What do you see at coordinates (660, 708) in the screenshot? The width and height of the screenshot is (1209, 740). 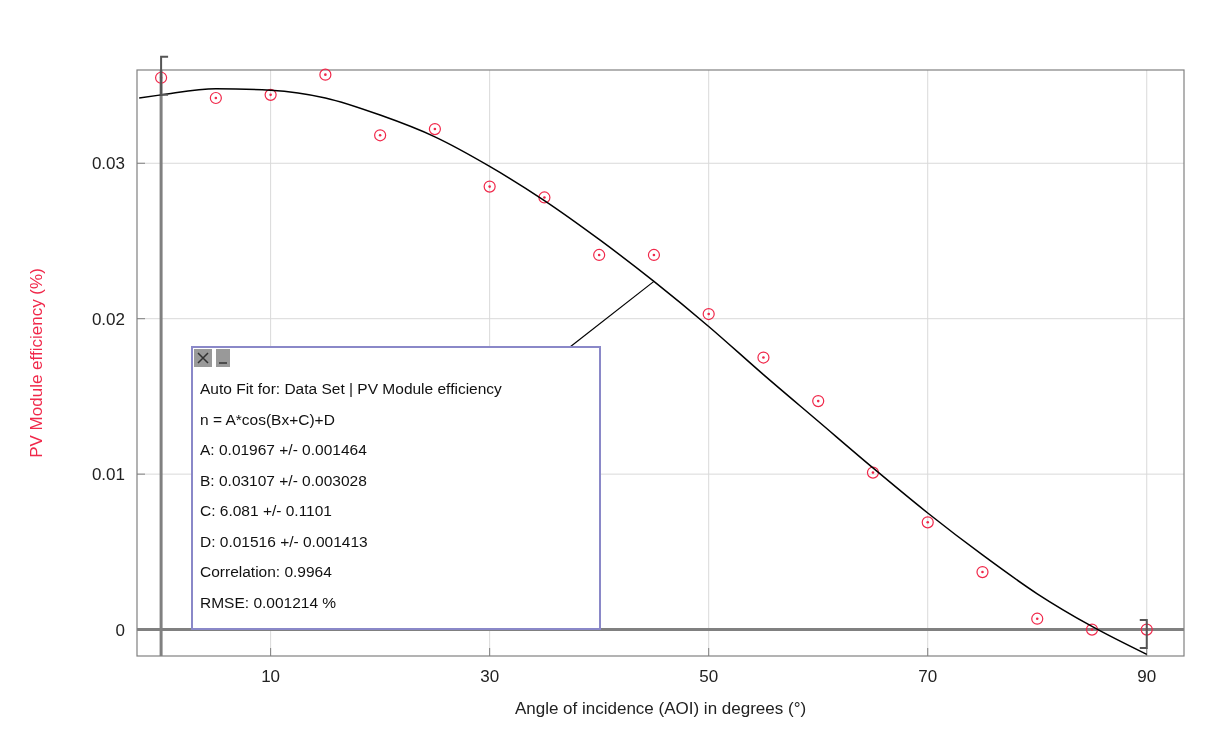 I see `x-axis-title: Angle of incidence (AOI) in degrees (°)` at bounding box center [660, 708].